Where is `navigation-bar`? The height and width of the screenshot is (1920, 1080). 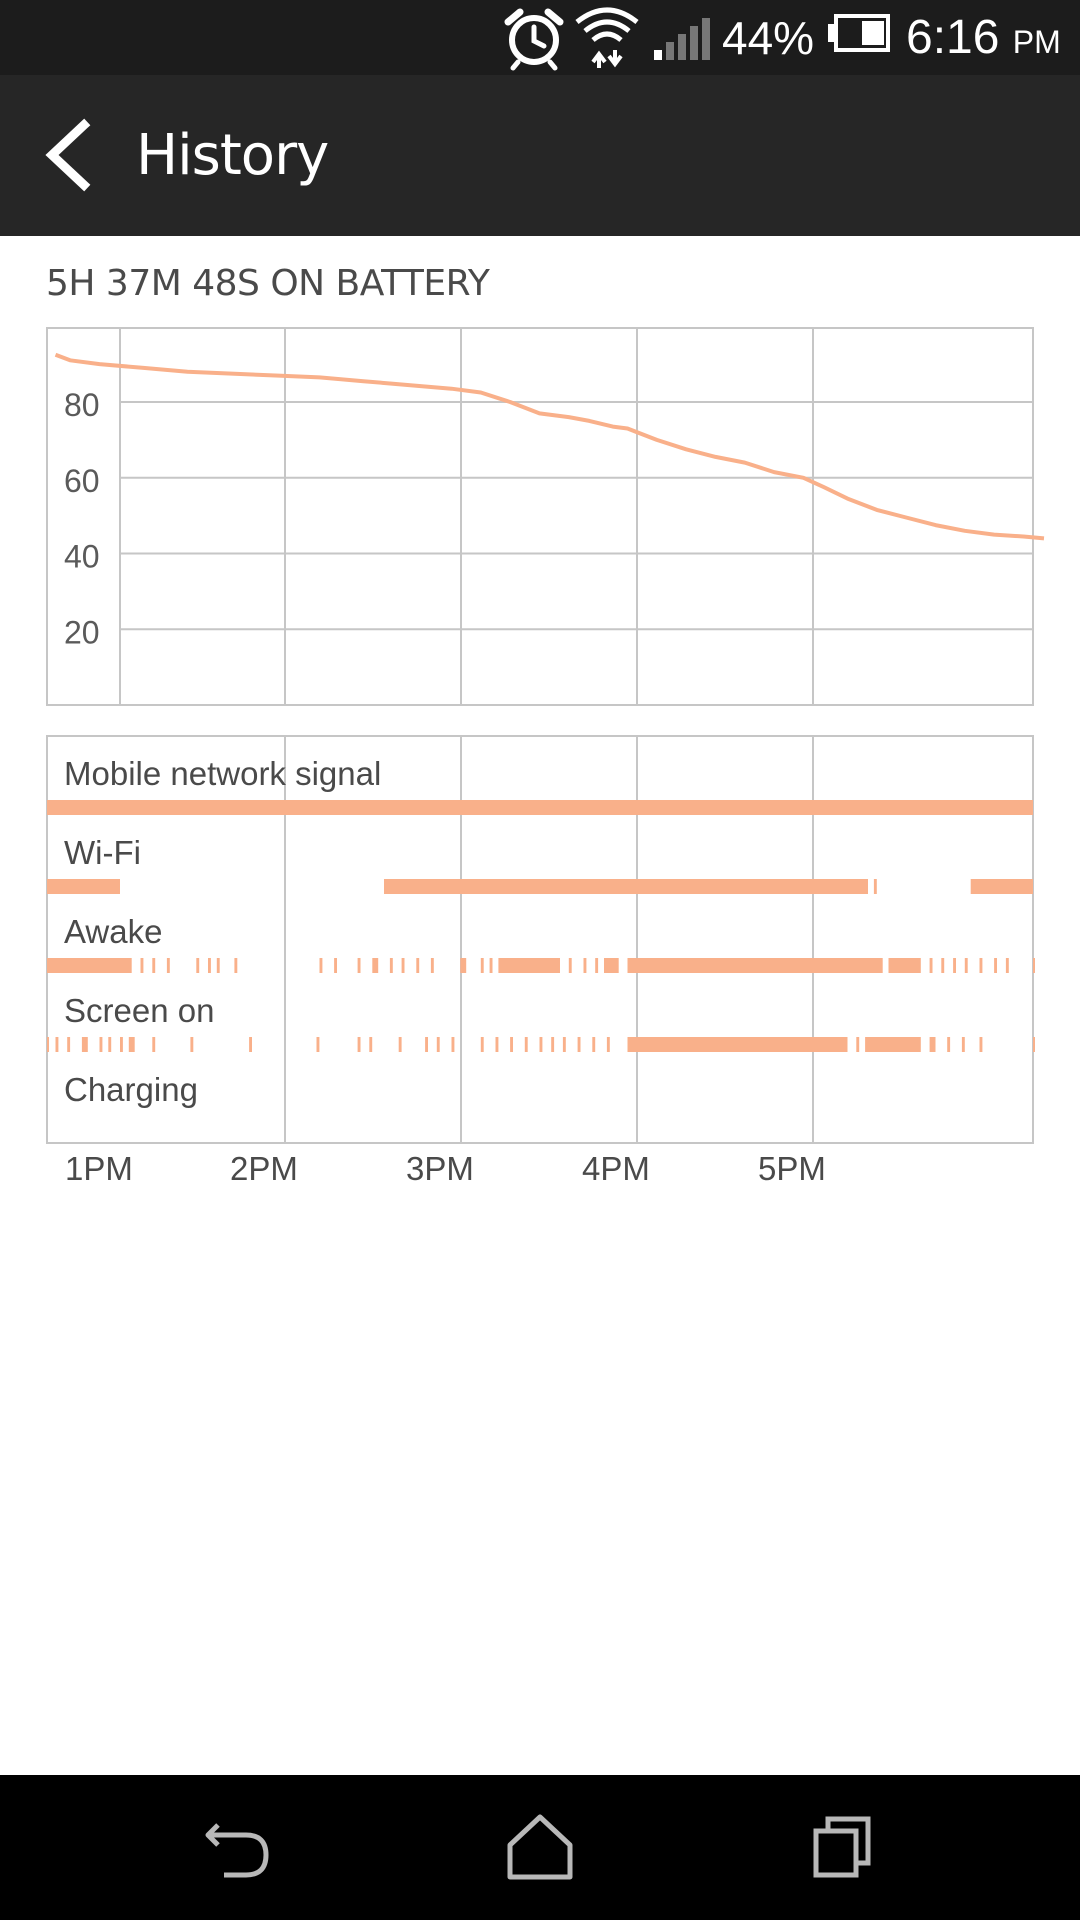 navigation-bar is located at coordinates (540, 1847).